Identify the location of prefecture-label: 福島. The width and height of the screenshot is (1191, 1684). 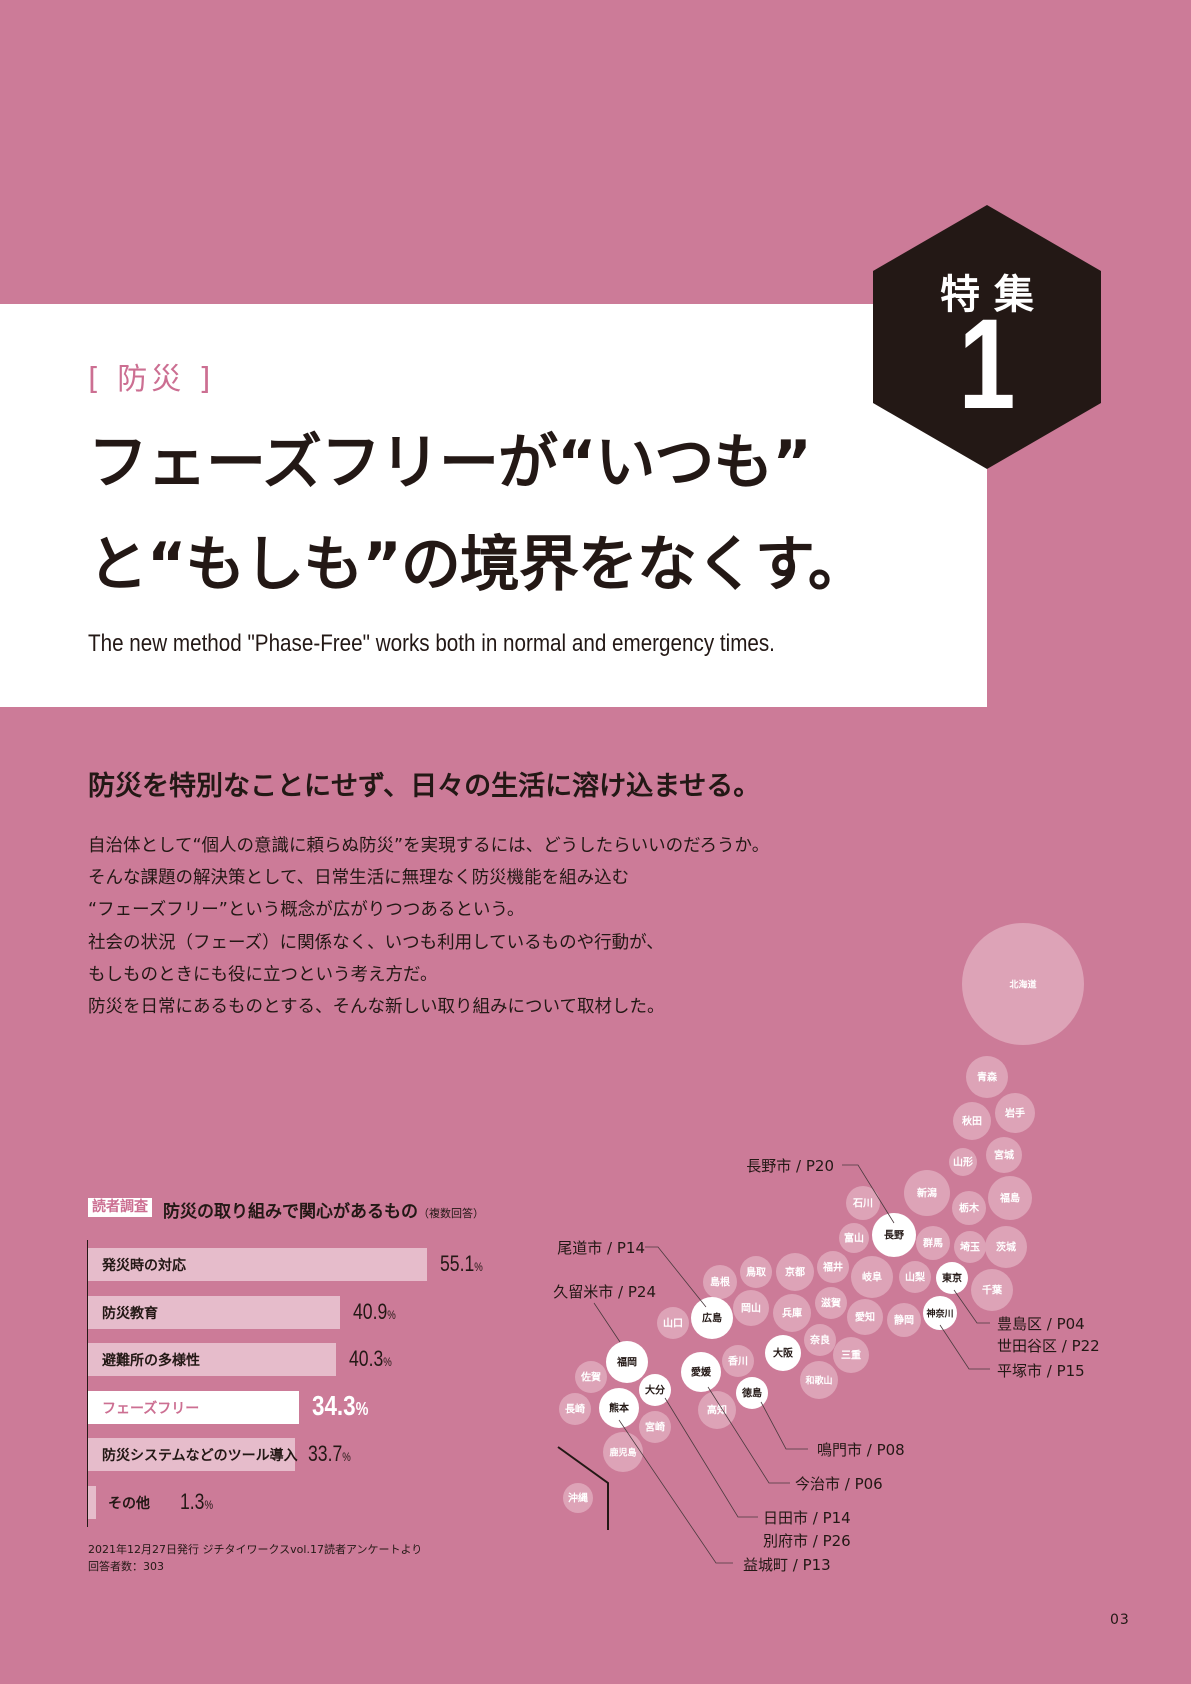
(1009, 1198).